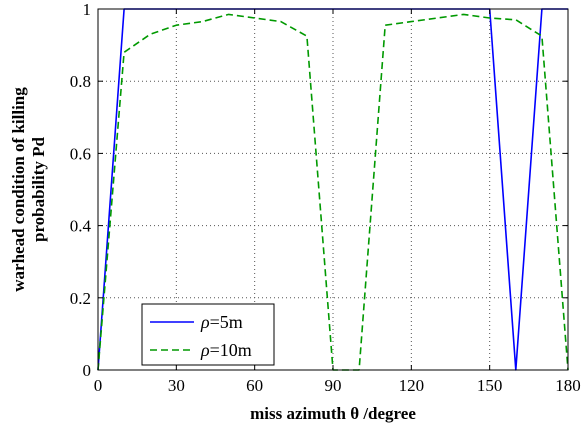 This screenshot has height=428, width=584. I want to click on x-tick-label-6: 180, so click(568, 385).